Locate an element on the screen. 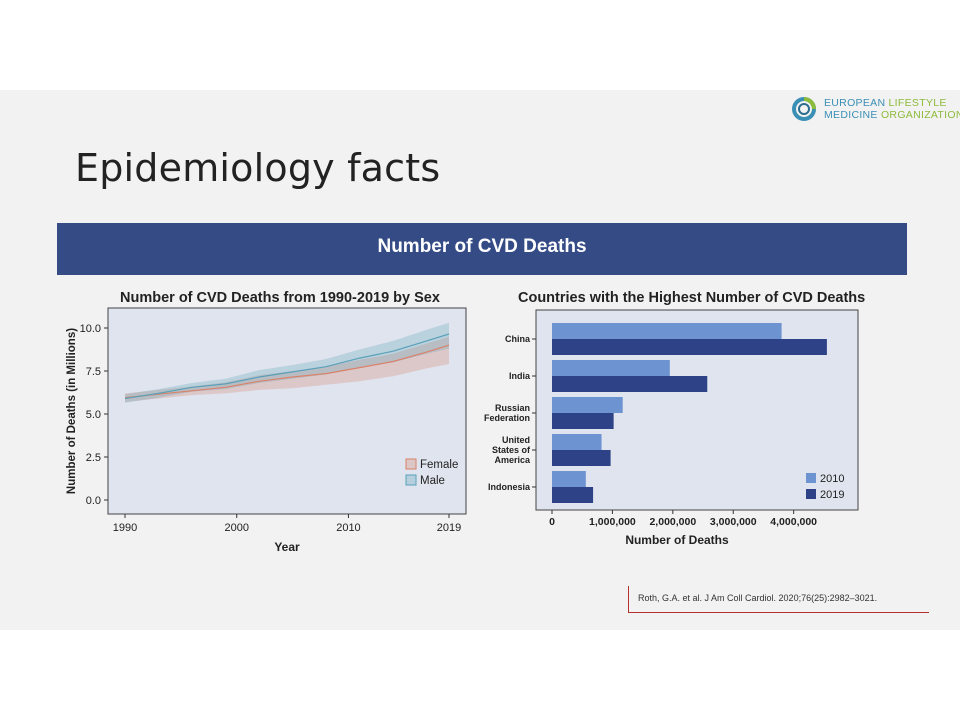 The height and width of the screenshot is (720, 960). section-banner: Number of CVD Deaths is located at coordinates (482, 249).